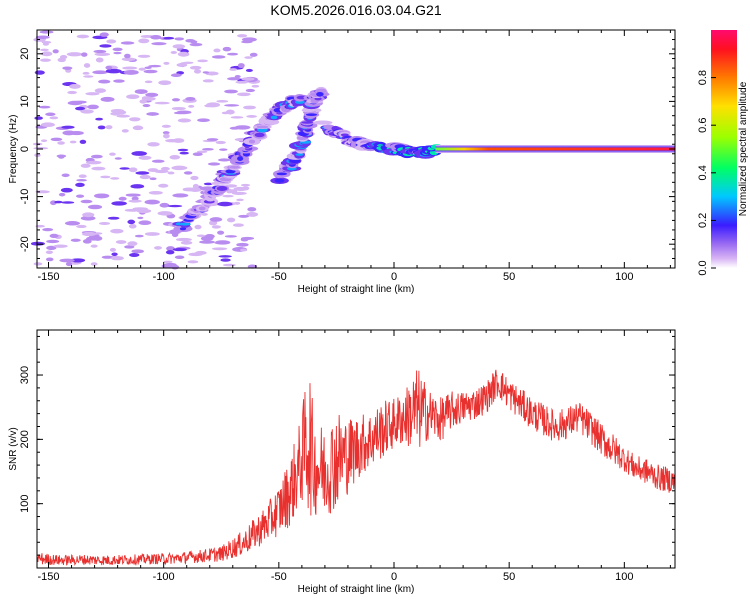 The image size is (750, 600). I want to click on heatmap-x-label: Height of straight line (km), so click(356, 289).